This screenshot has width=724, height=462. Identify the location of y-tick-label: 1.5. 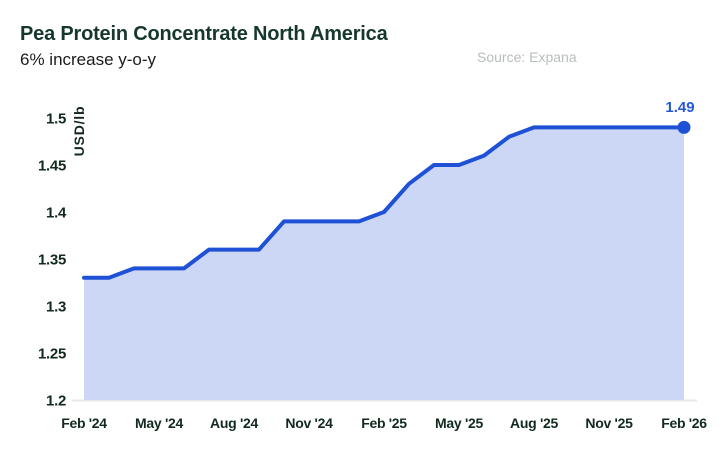
(56, 119).